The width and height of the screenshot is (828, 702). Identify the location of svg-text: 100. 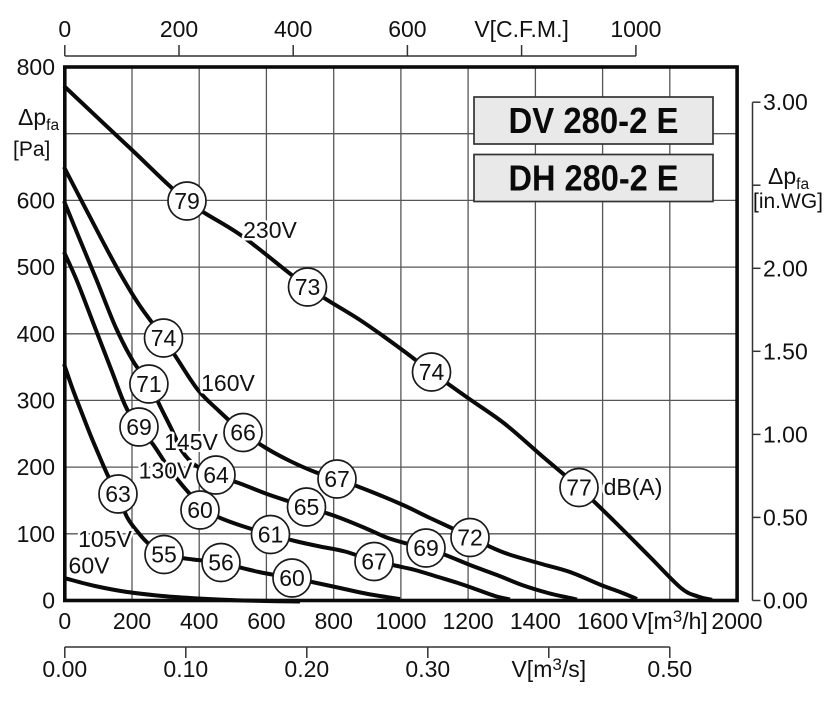
(36, 534).